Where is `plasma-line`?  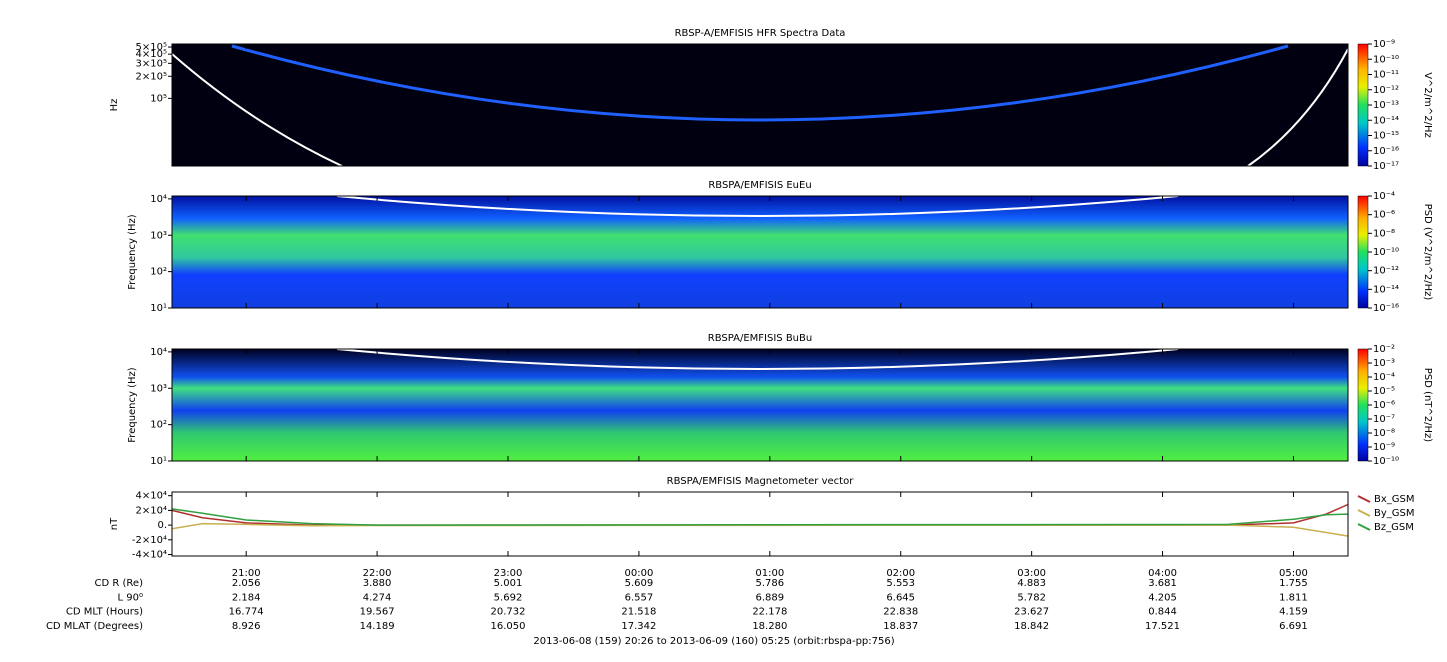 plasma-line is located at coordinates (1298, 107).